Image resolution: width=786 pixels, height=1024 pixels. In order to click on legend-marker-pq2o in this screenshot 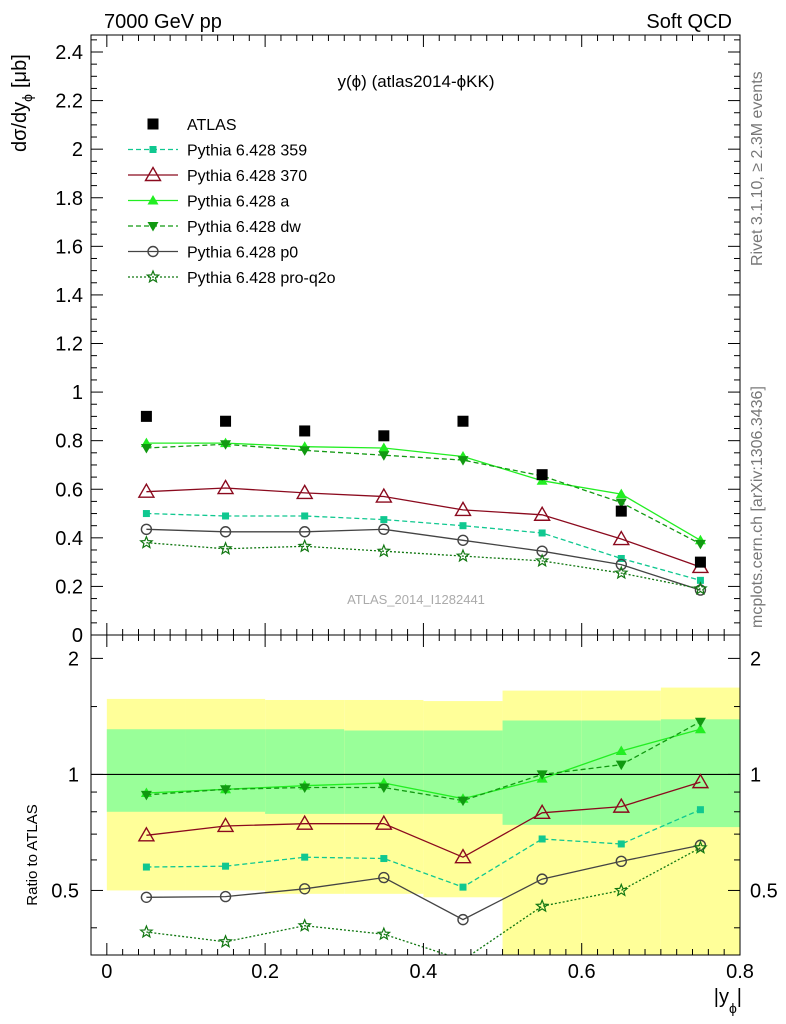, I will do `click(153, 276)`.